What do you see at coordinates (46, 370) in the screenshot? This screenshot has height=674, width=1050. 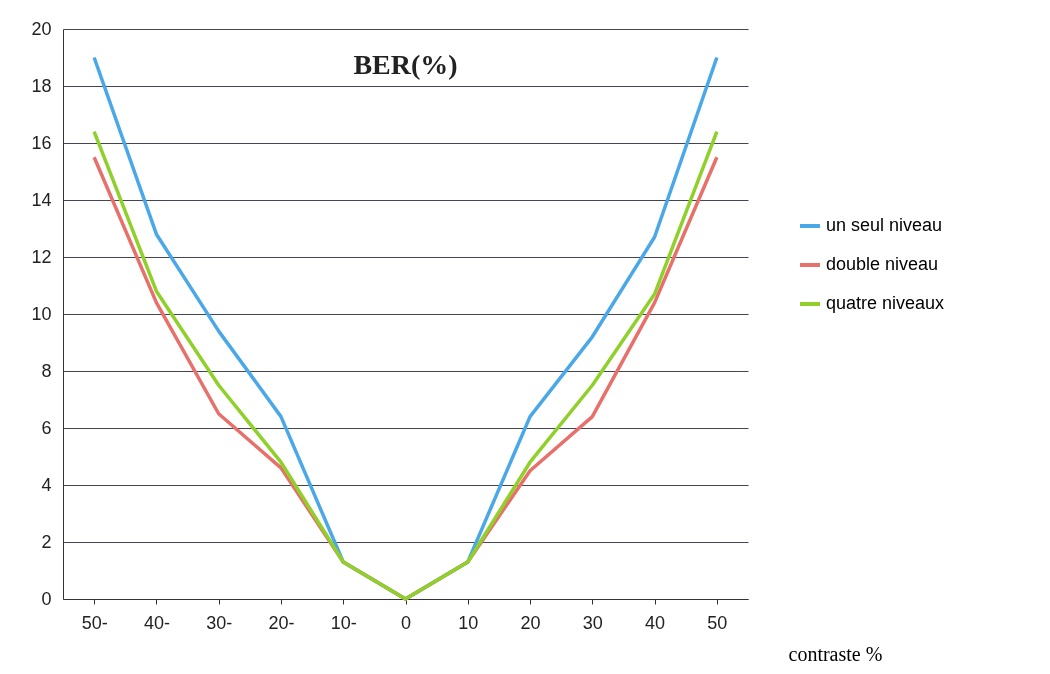 I see `y-tick-label: 8` at bounding box center [46, 370].